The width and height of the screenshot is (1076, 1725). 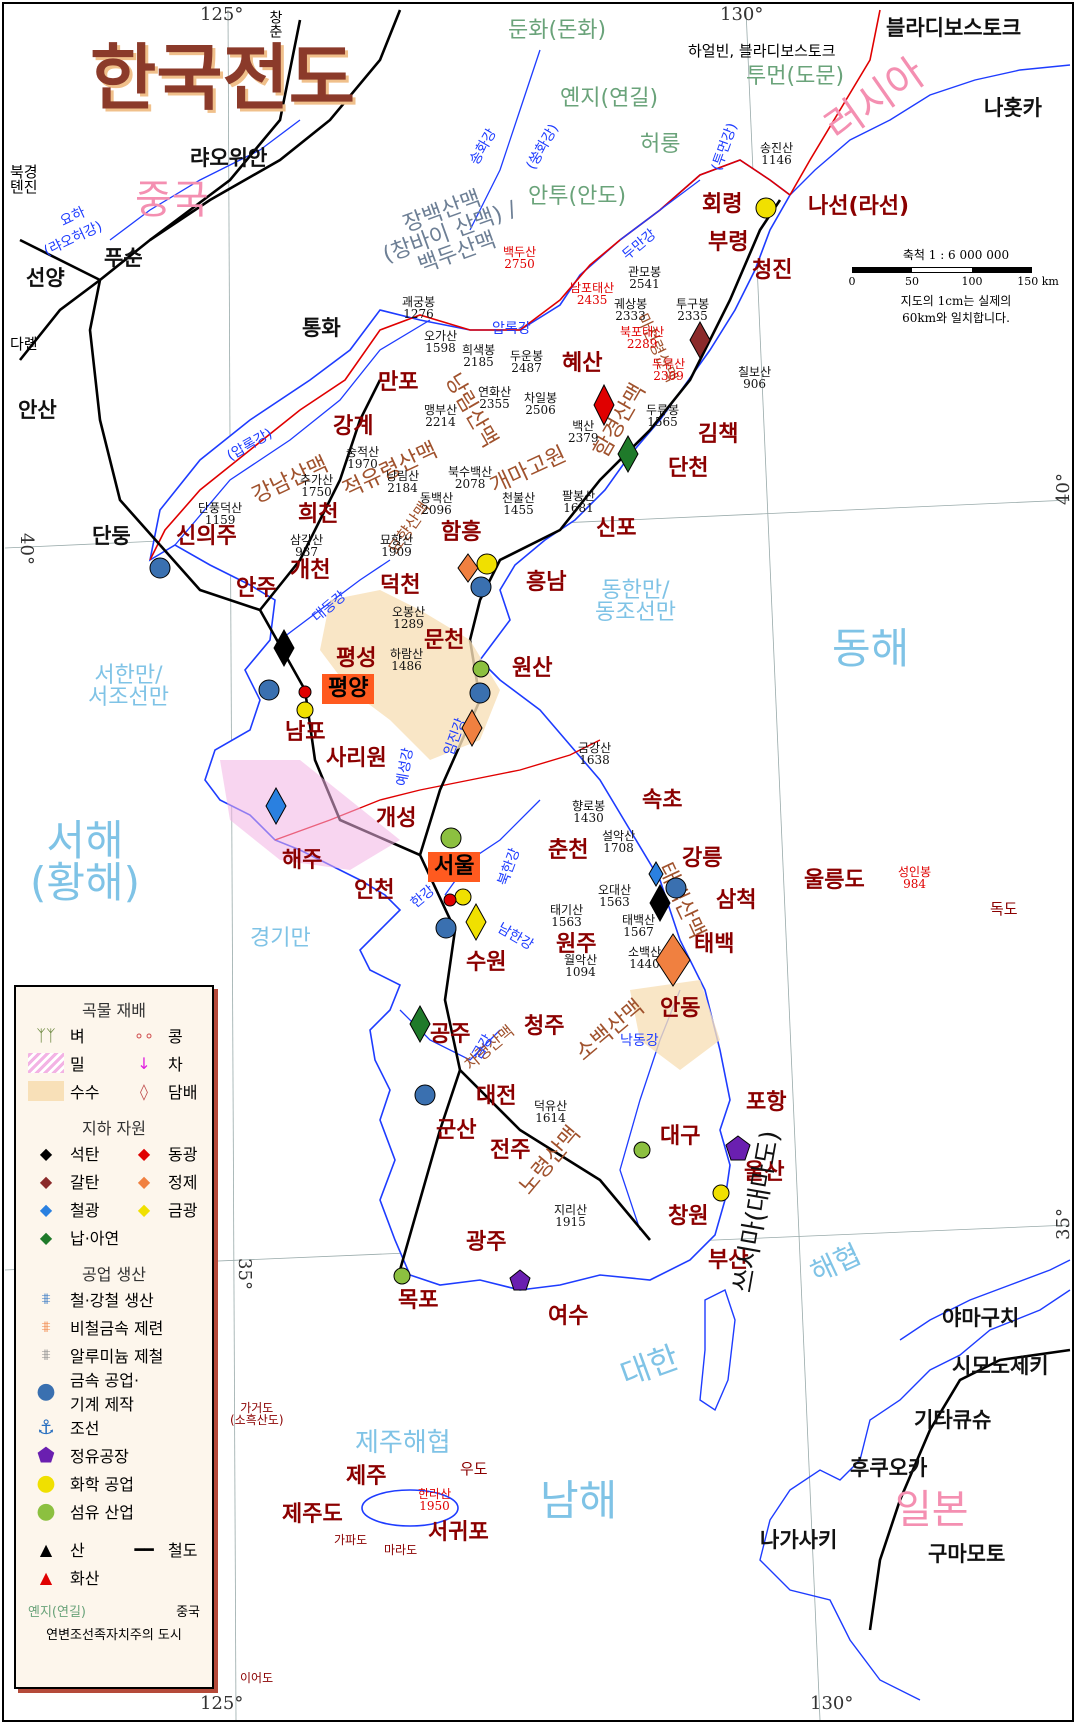 I want to click on city-gaeseong: 개성, so click(x=396, y=818).